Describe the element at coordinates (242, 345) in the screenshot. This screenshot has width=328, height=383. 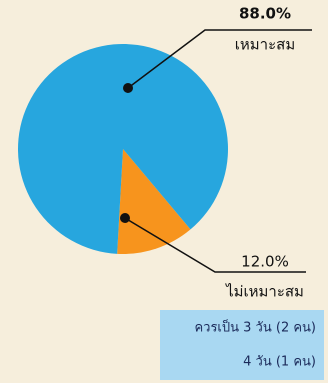
I see `note-box` at that location.